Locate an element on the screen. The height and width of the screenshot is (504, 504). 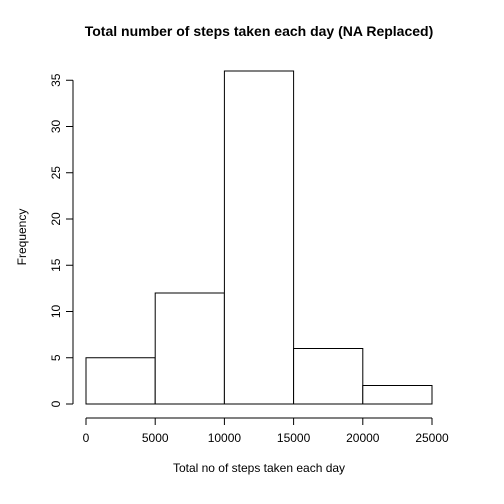
x-tick-label: 20000 is located at coordinates (363, 438).